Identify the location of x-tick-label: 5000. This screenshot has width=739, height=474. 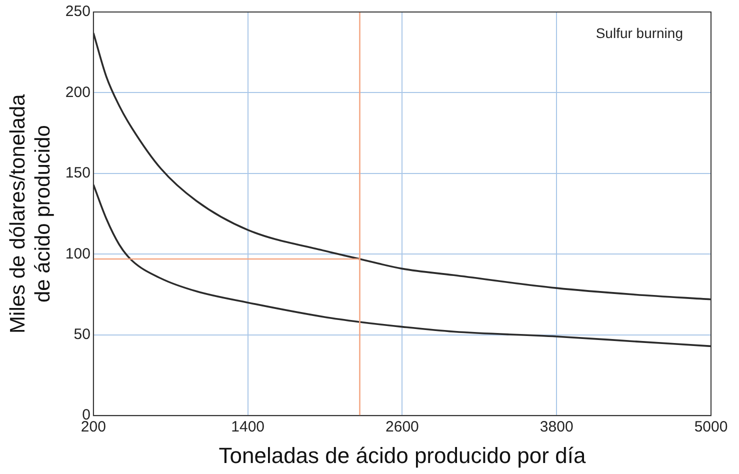
(711, 427).